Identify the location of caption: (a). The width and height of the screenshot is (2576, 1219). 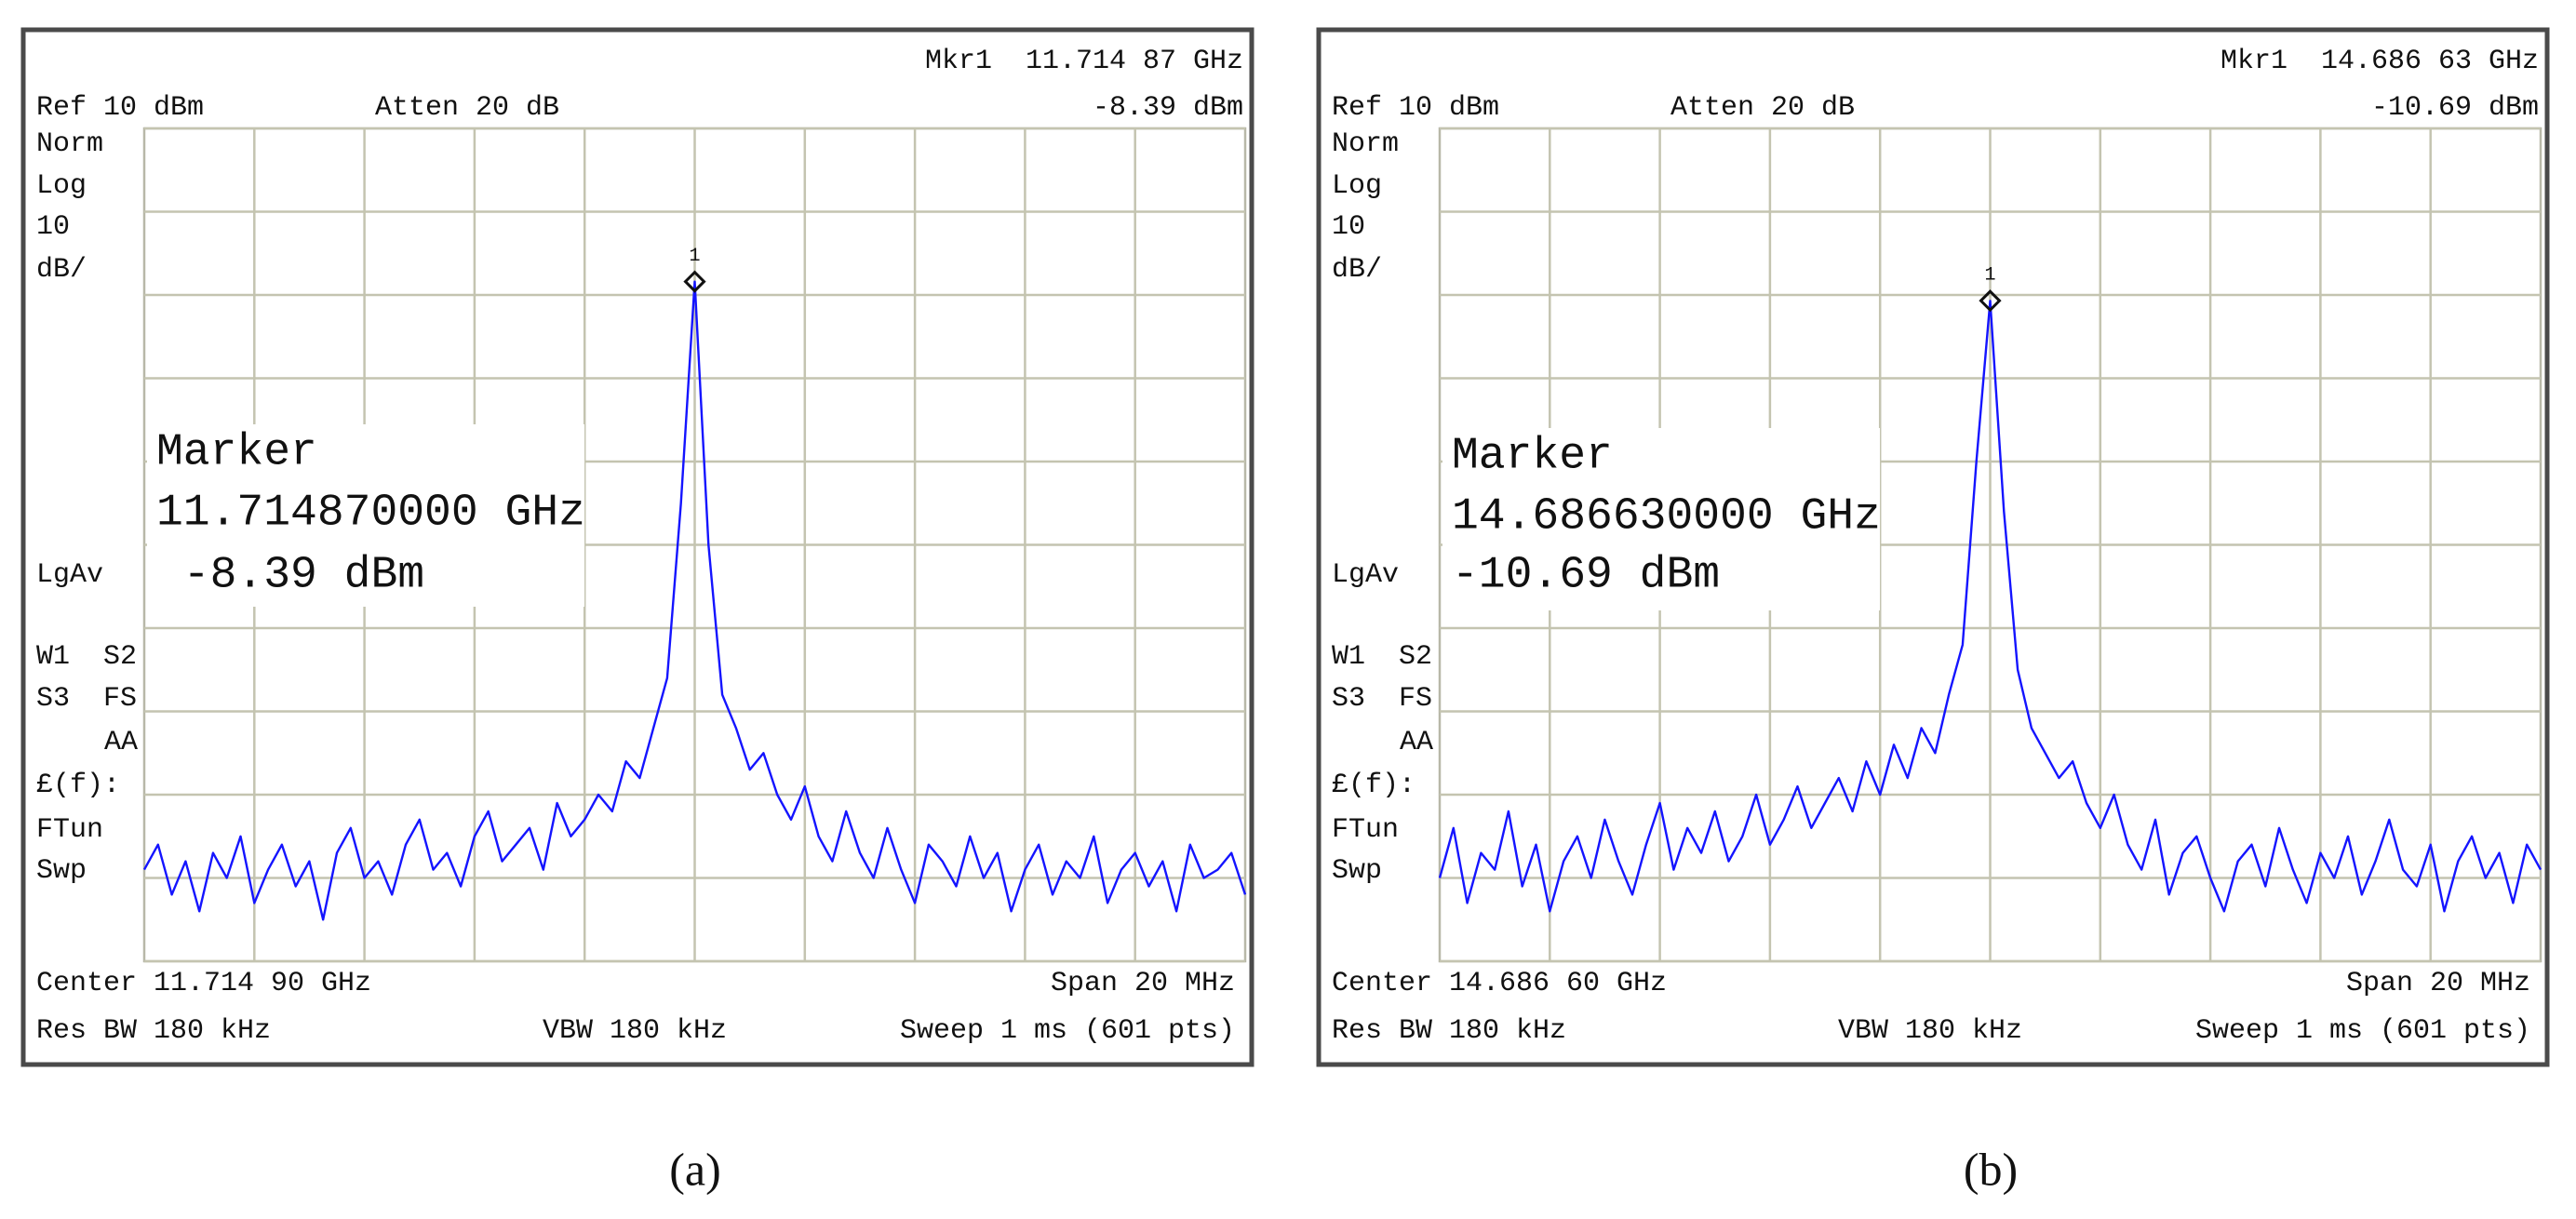
(695, 1169).